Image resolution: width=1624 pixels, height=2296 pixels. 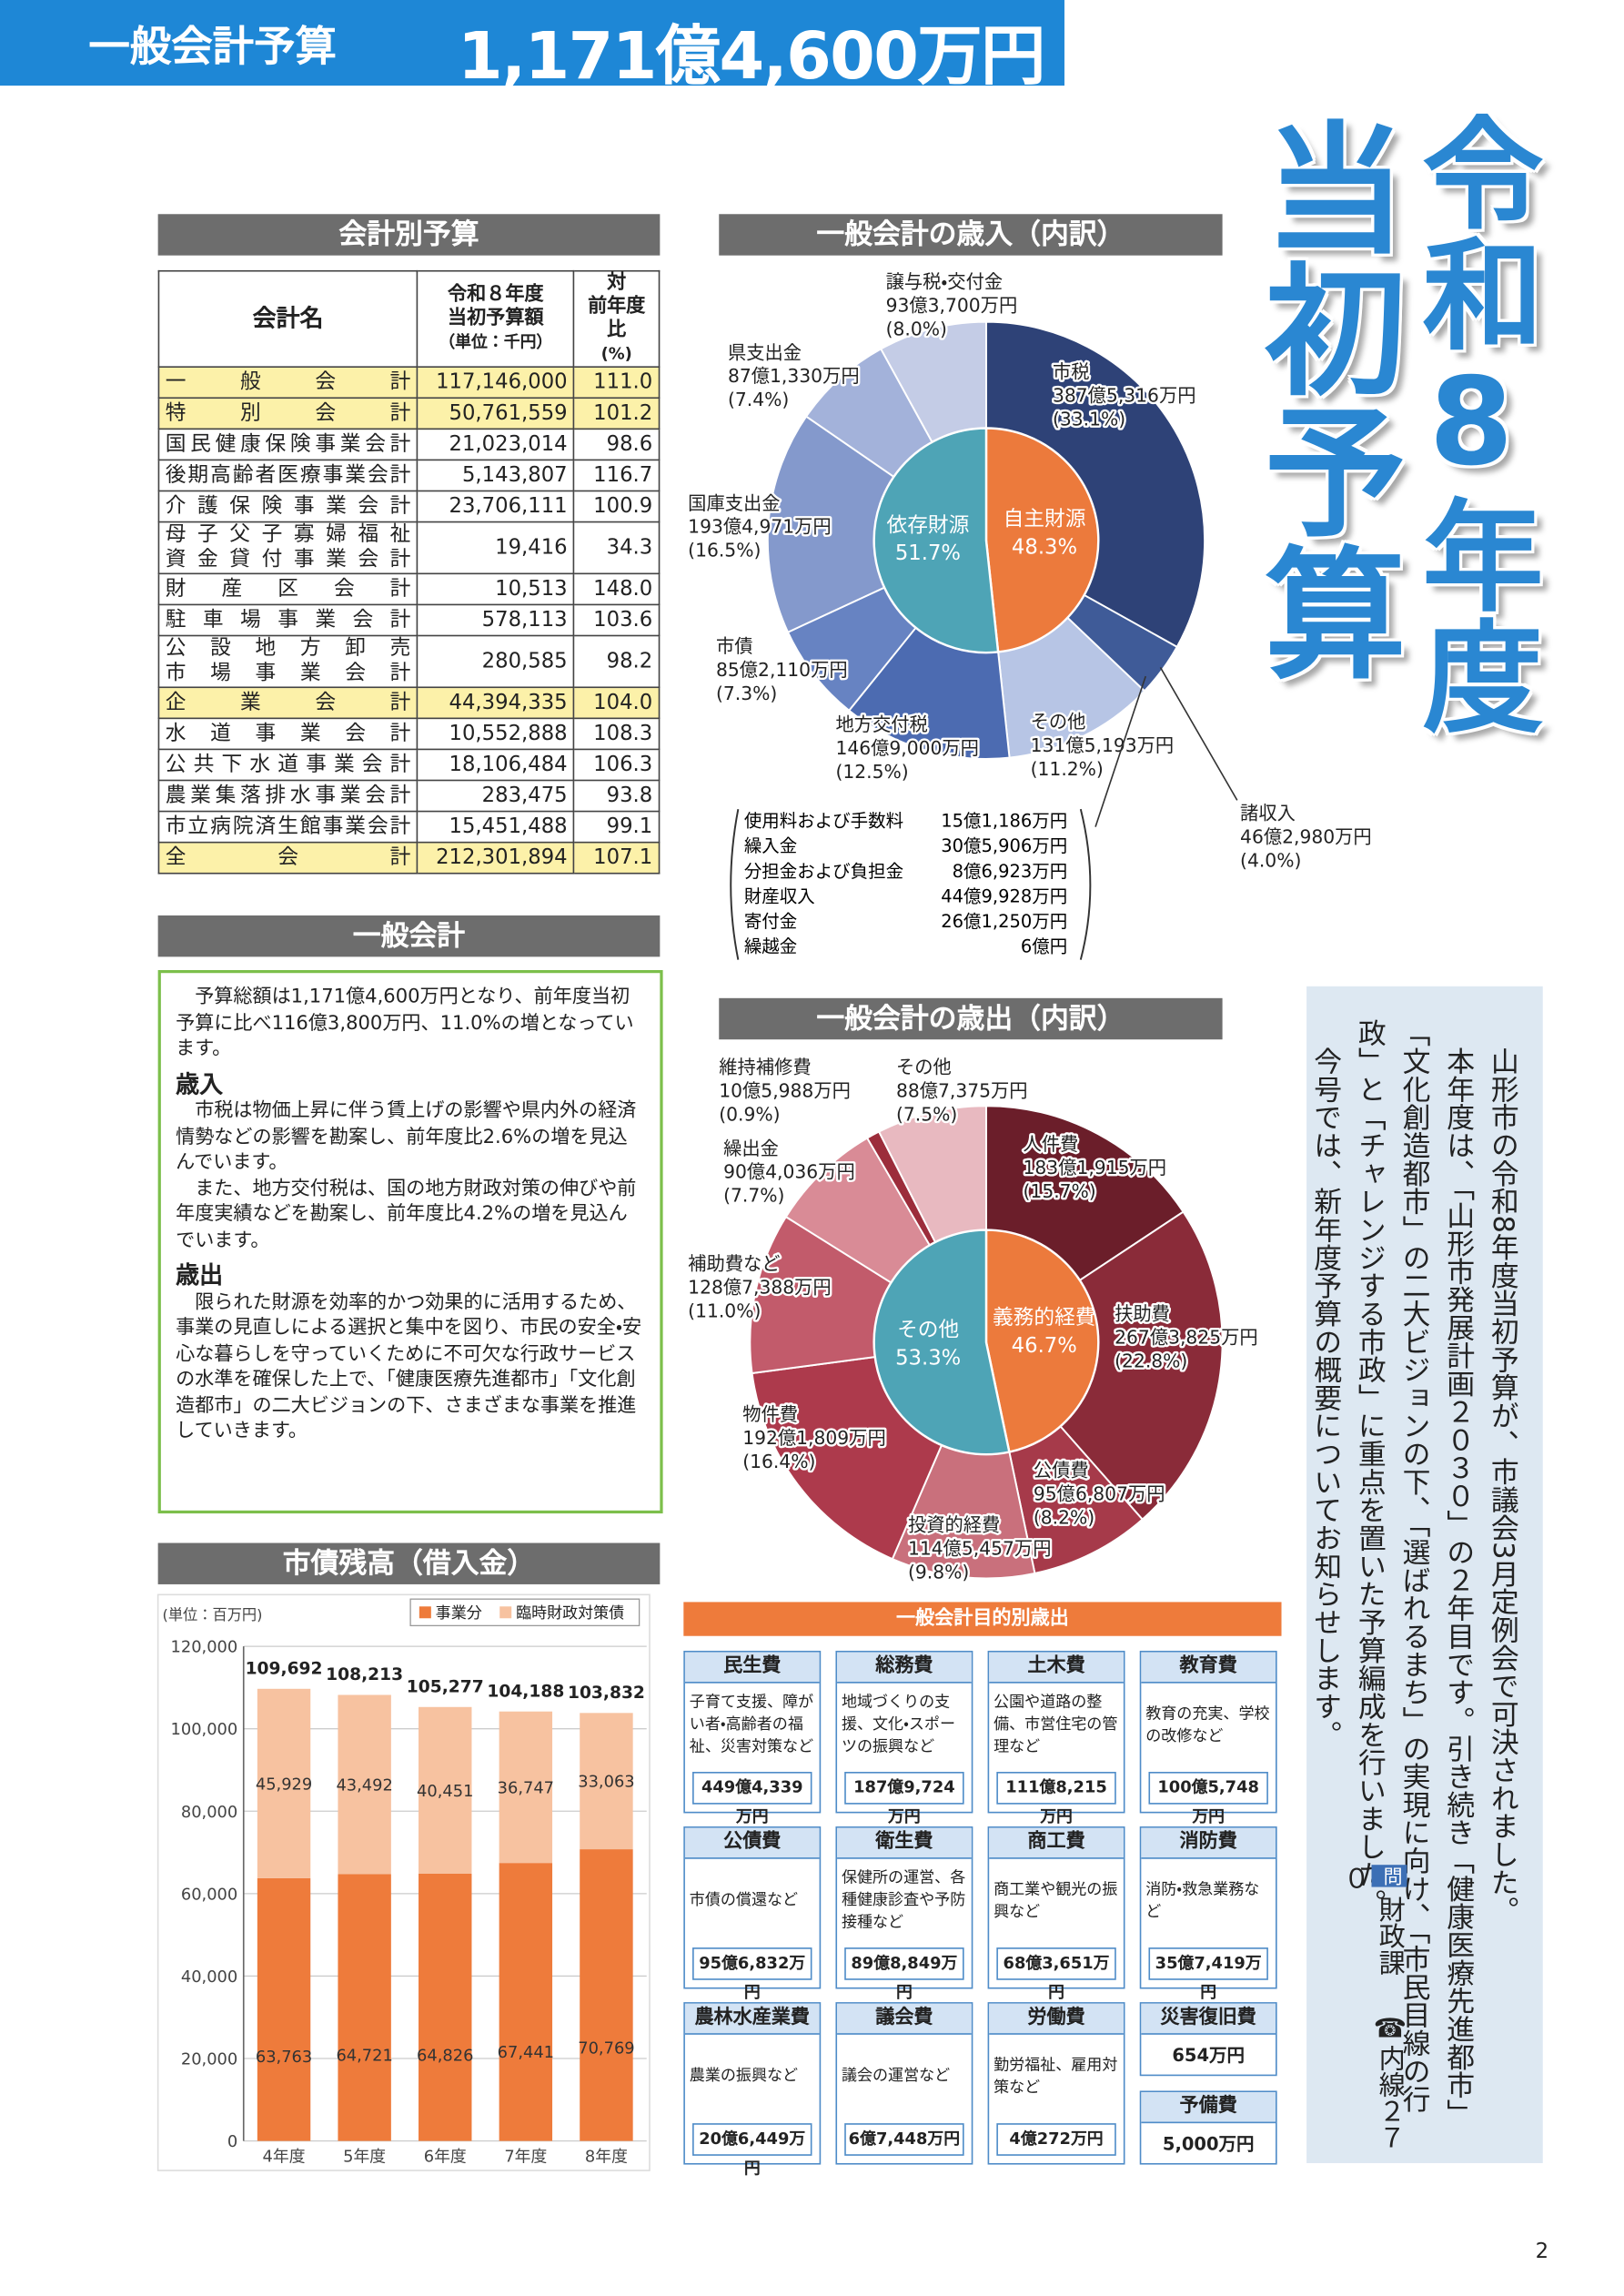 I want to click on card-title: 土木費, so click(x=1056, y=1668).